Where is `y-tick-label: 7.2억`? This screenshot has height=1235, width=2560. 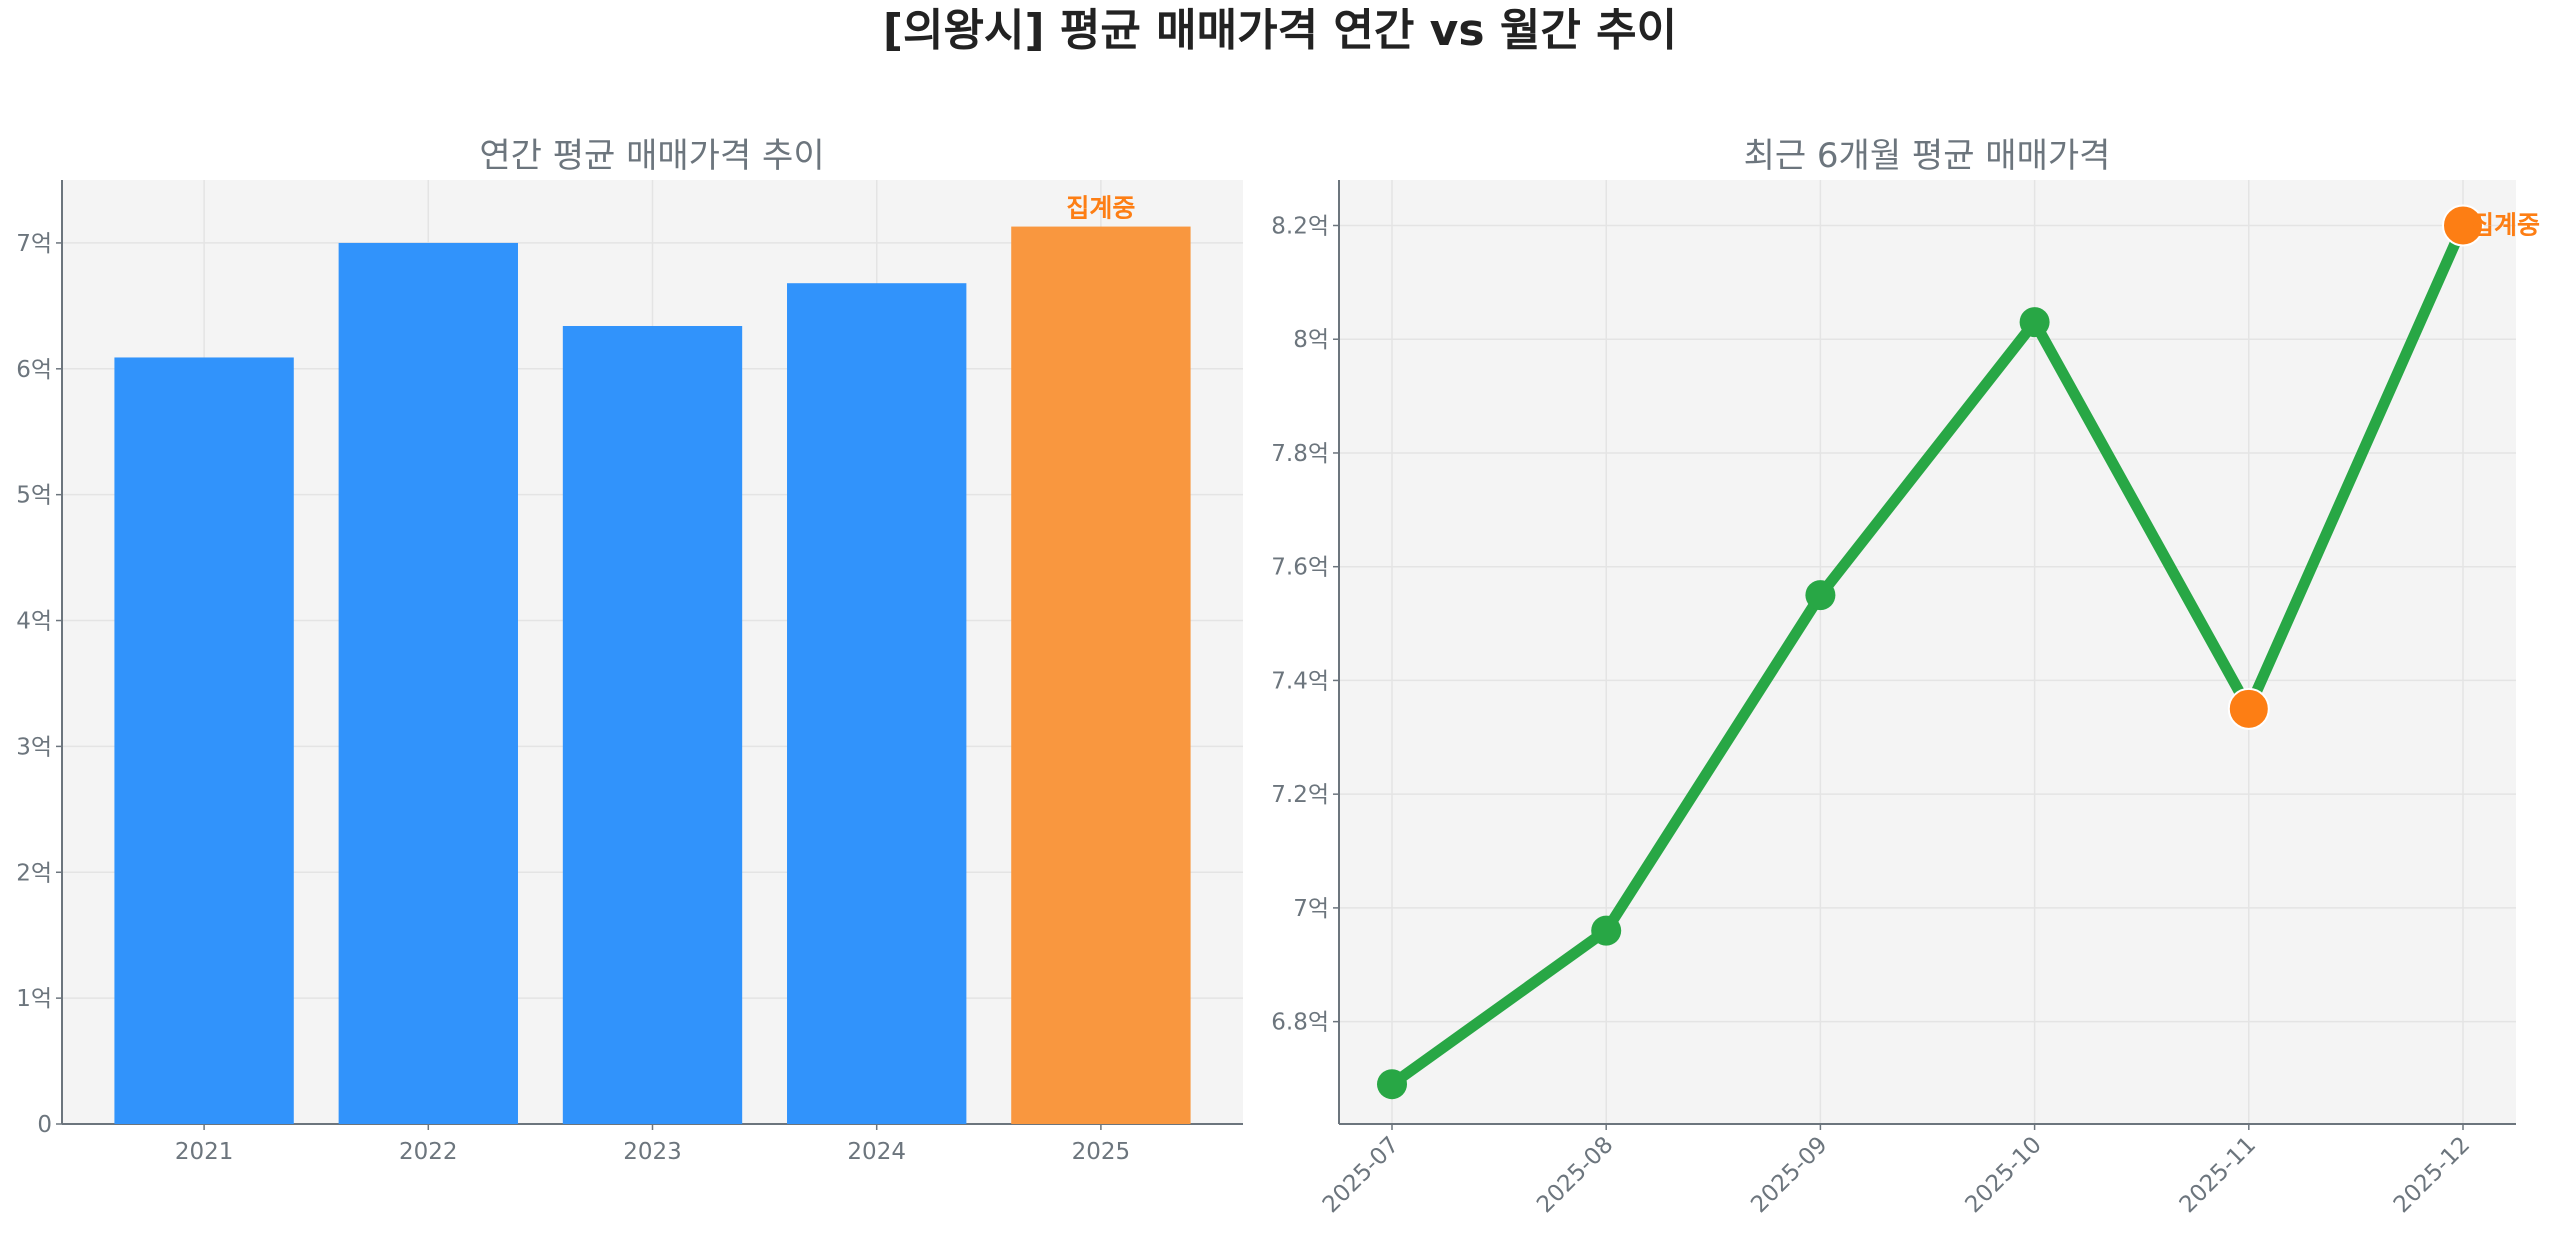 y-tick-label: 7.2억 is located at coordinates (1300, 795).